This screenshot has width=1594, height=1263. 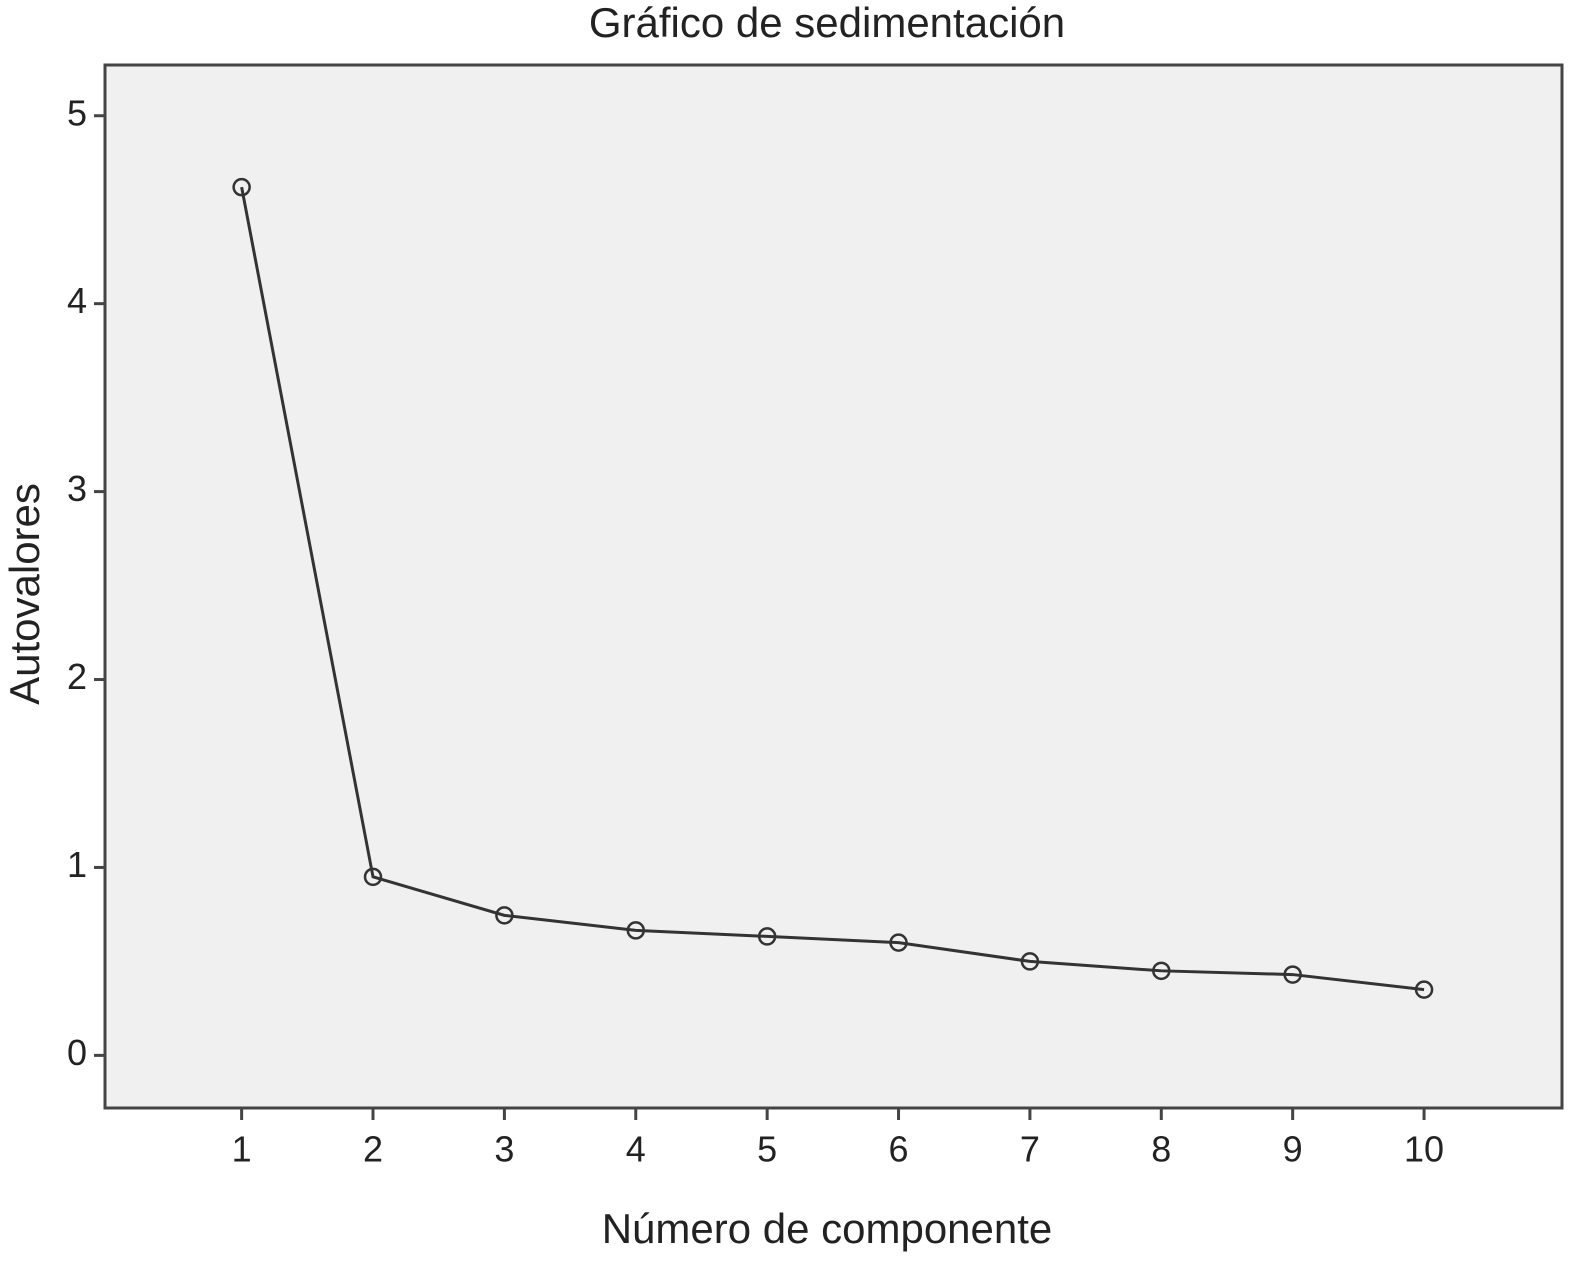 What do you see at coordinates (636, 1149) in the screenshot?
I see `x-tick-label: 4` at bounding box center [636, 1149].